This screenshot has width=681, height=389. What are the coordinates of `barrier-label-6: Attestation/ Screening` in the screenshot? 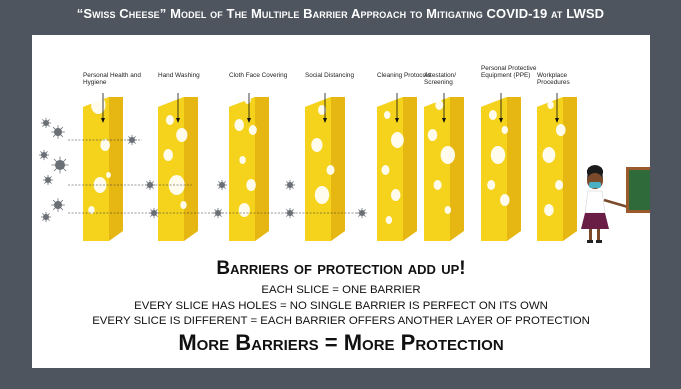 It's located at (440, 79).